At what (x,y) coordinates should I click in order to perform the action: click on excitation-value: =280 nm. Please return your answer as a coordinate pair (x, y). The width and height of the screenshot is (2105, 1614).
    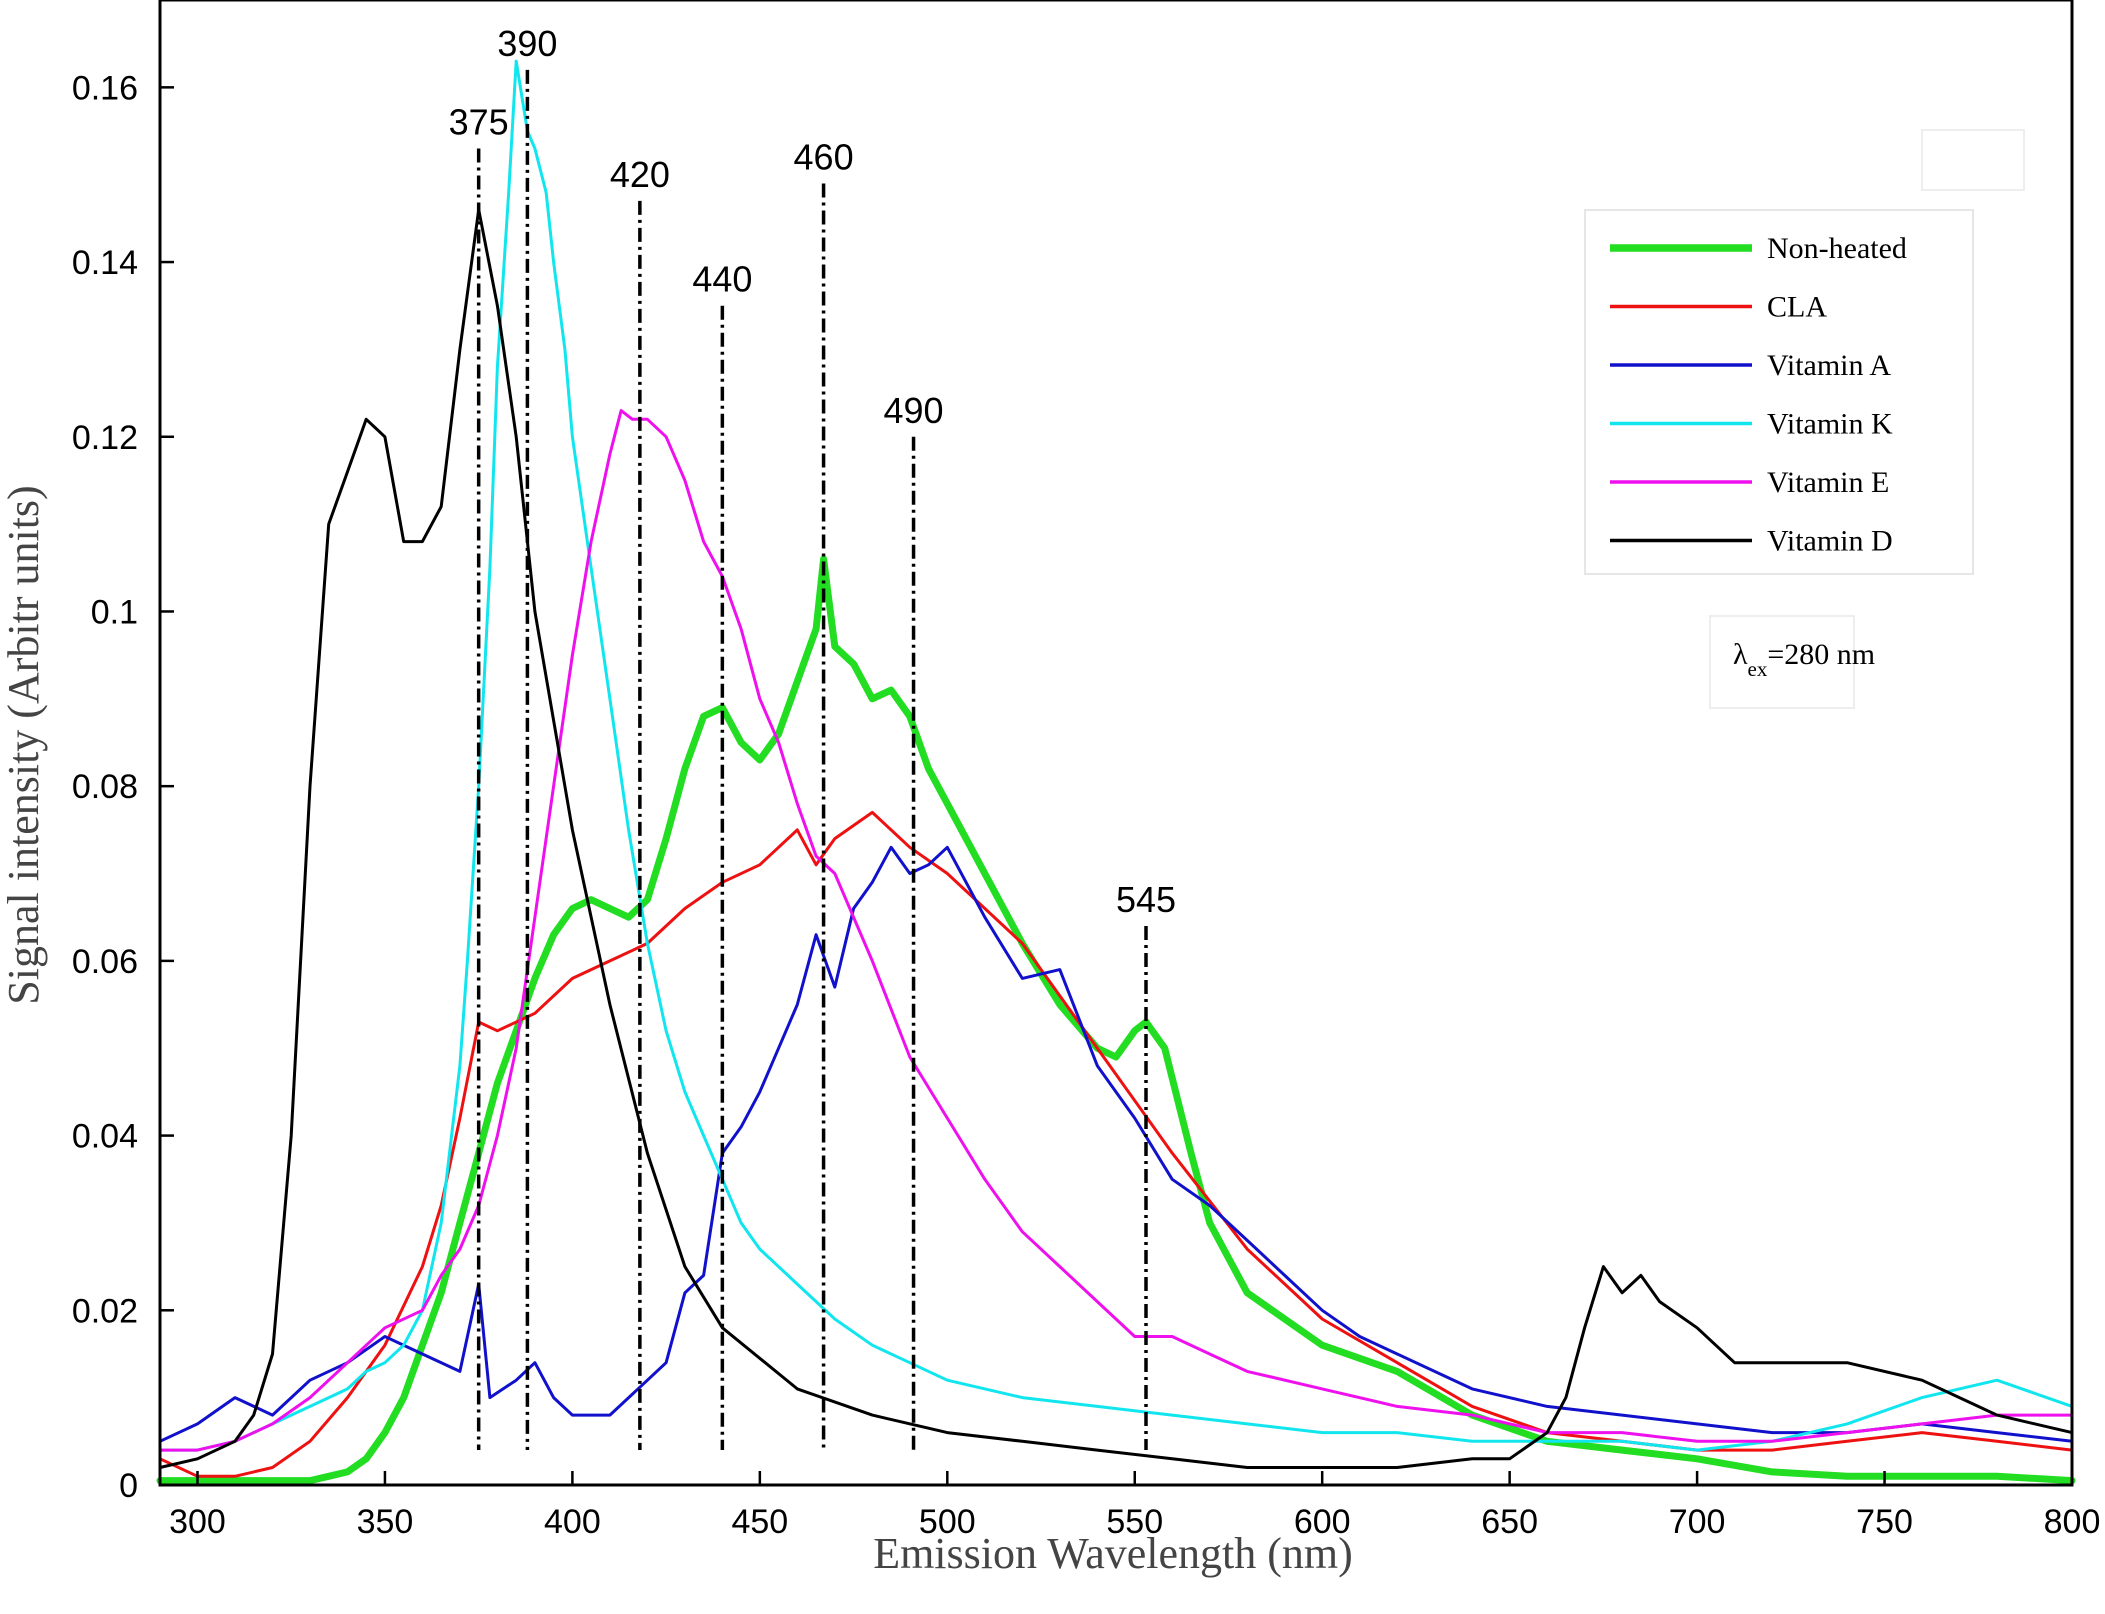
    Looking at the image, I should click on (1821, 654).